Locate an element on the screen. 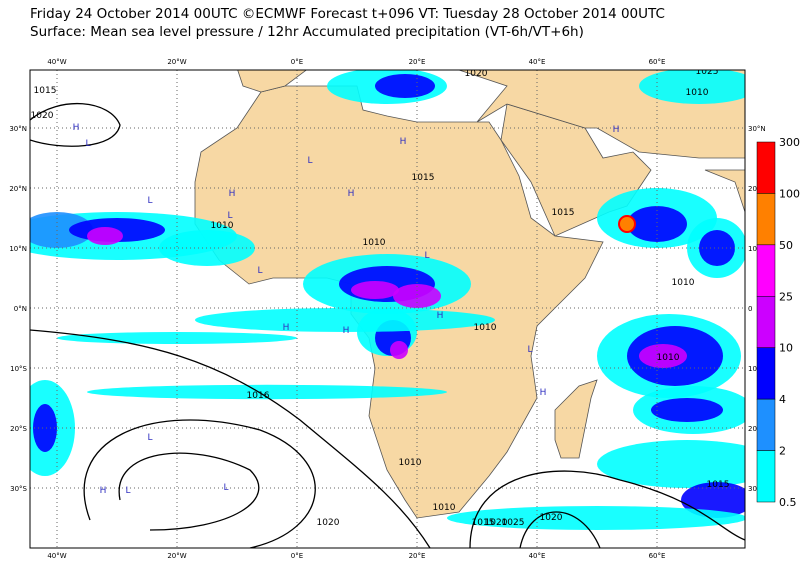 The image size is (807, 568). longitude-label: 20°E is located at coordinates (417, 556).